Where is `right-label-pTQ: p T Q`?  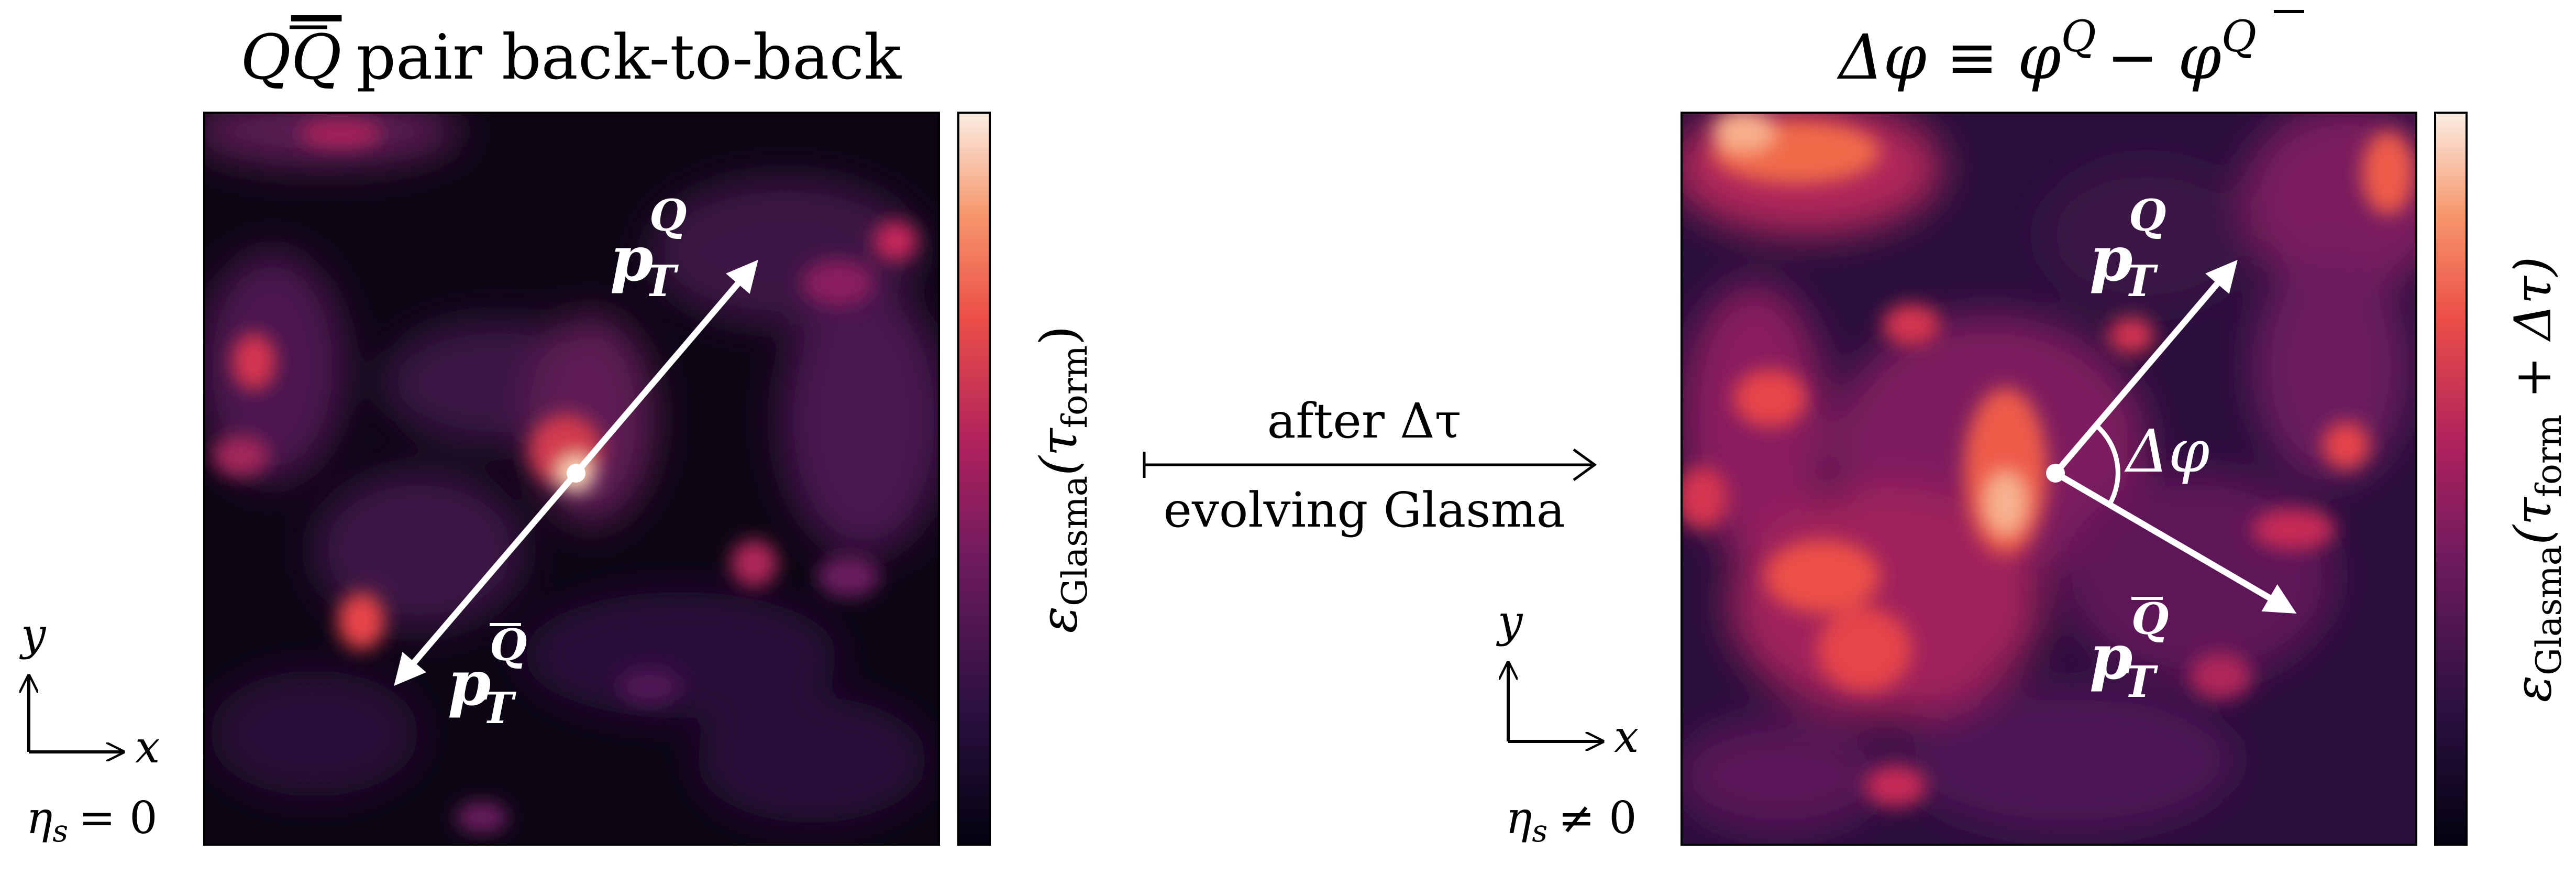
right-label-pTQ: p T Q is located at coordinates (2133, 251).